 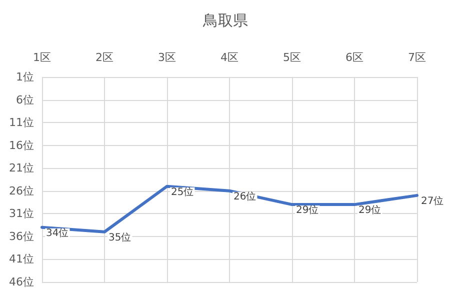 I want to click on y-tick-label: 16位, so click(x=21, y=145).